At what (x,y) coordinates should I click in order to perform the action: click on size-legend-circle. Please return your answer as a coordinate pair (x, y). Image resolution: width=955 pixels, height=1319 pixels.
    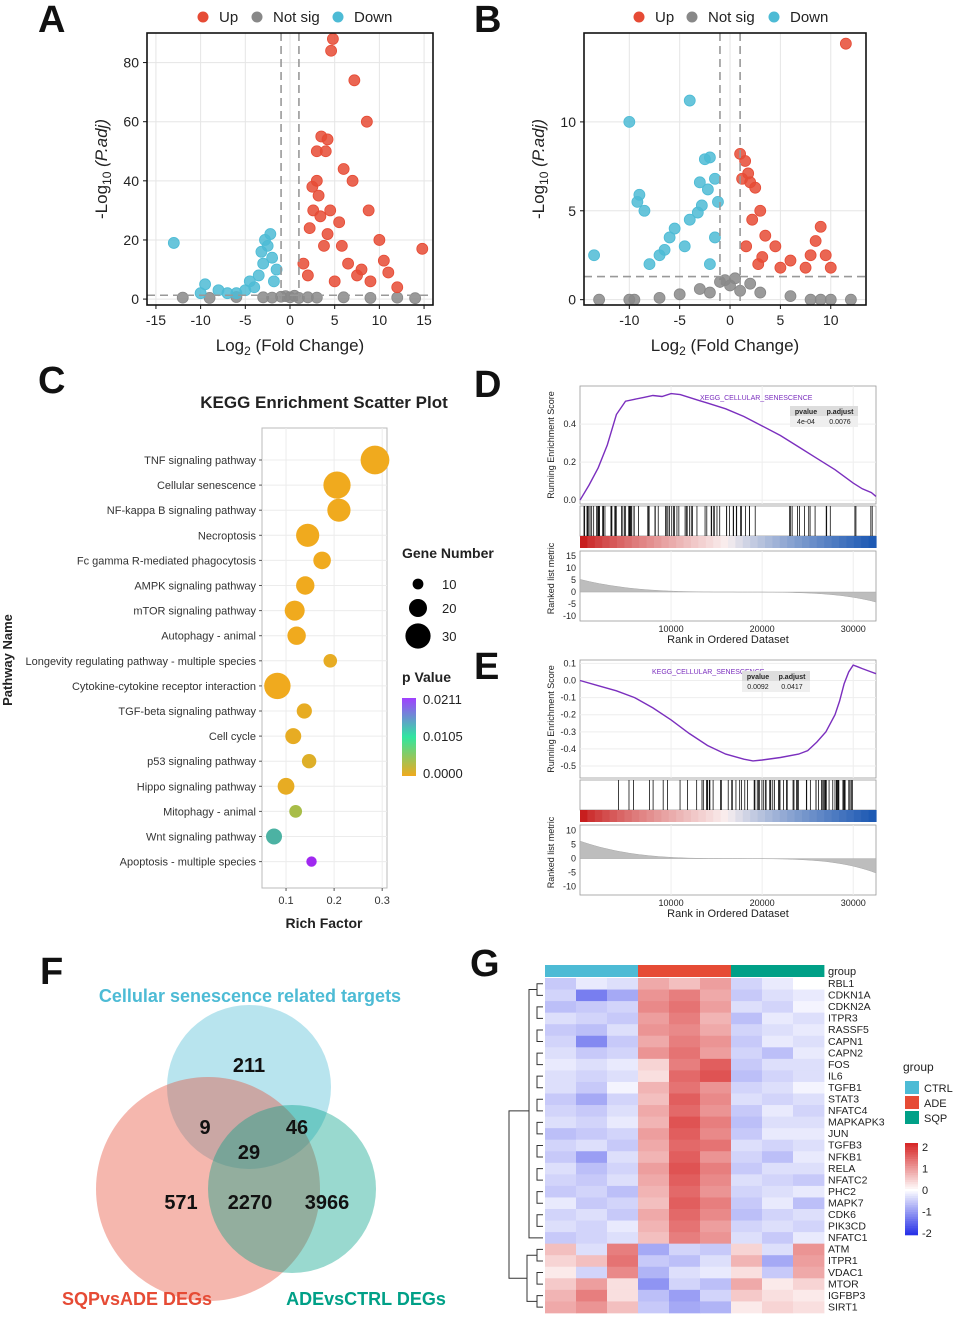
    Looking at the image, I should click on (418, 584).